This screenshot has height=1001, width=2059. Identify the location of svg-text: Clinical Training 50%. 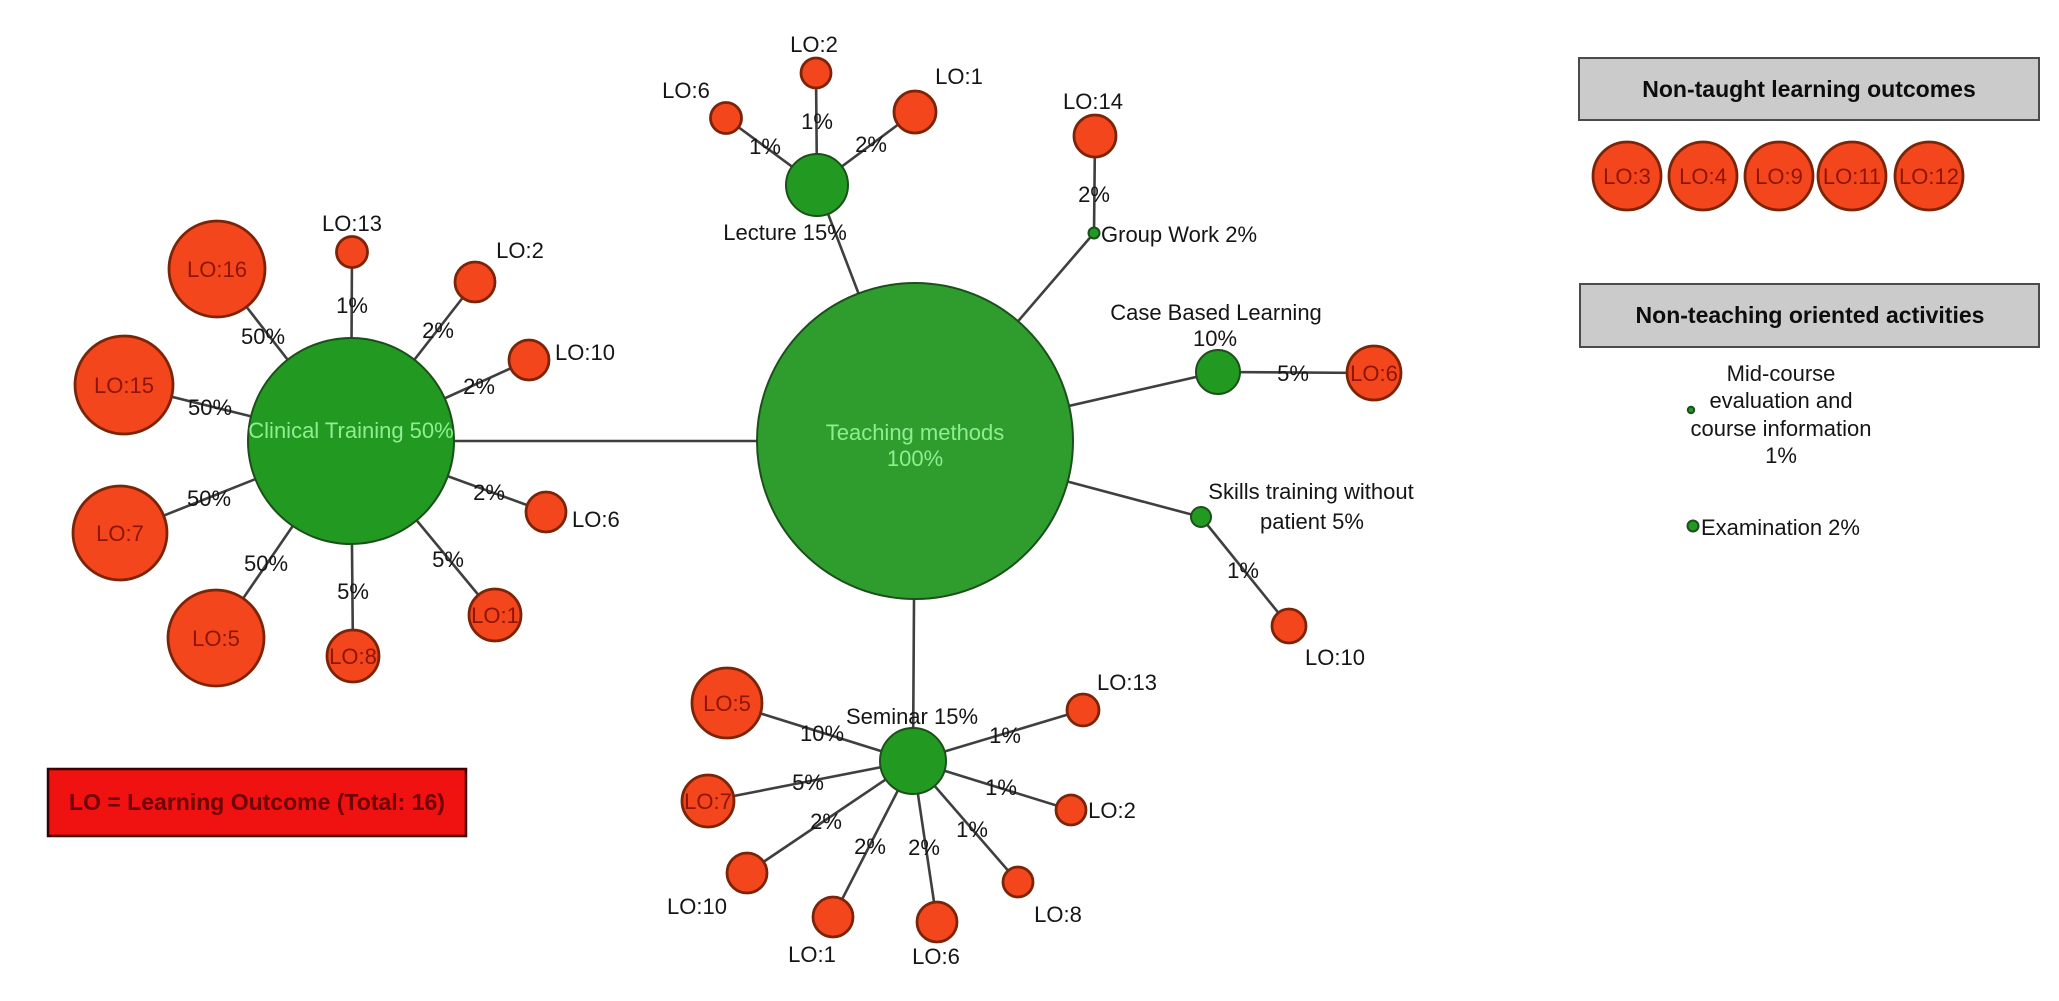
(350, 430).